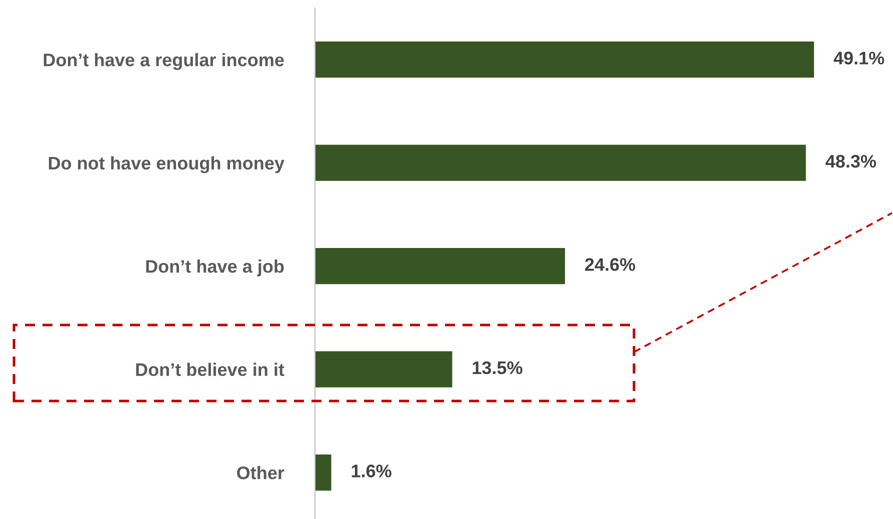 This screenshot has width=893, height=519. I want to click on data-label: 49.1%, so click(859, 58).